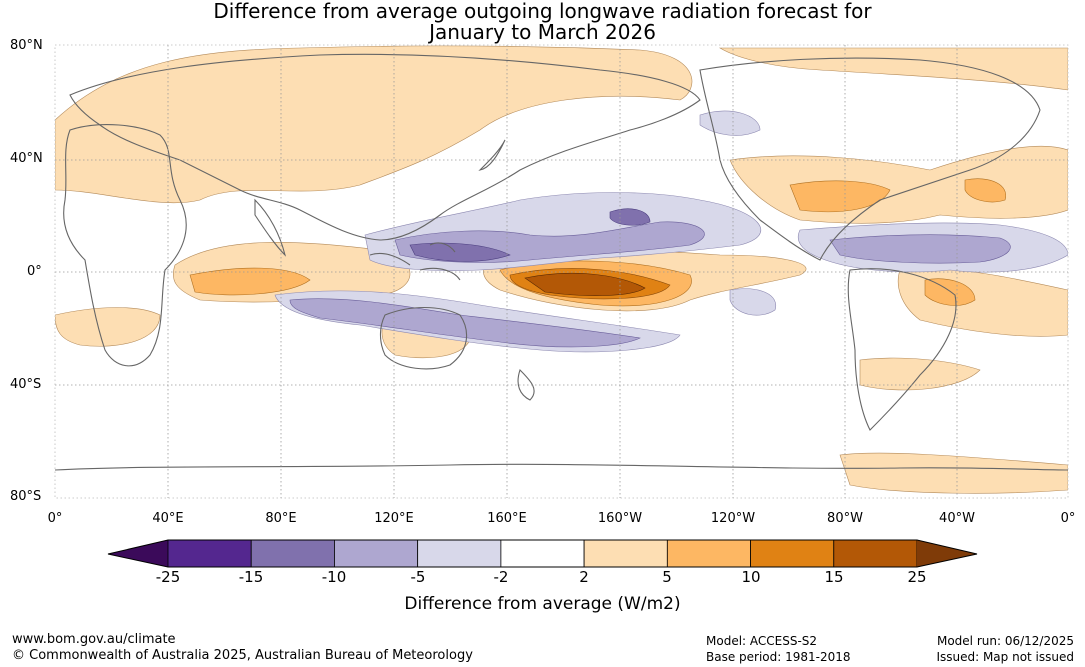 The width and height of the screenshot is (1085, 667). What do you see at coordinates (667, 577) in the screenshot?
I see `colorbar-label: 5` at bounding box center [667, 577].